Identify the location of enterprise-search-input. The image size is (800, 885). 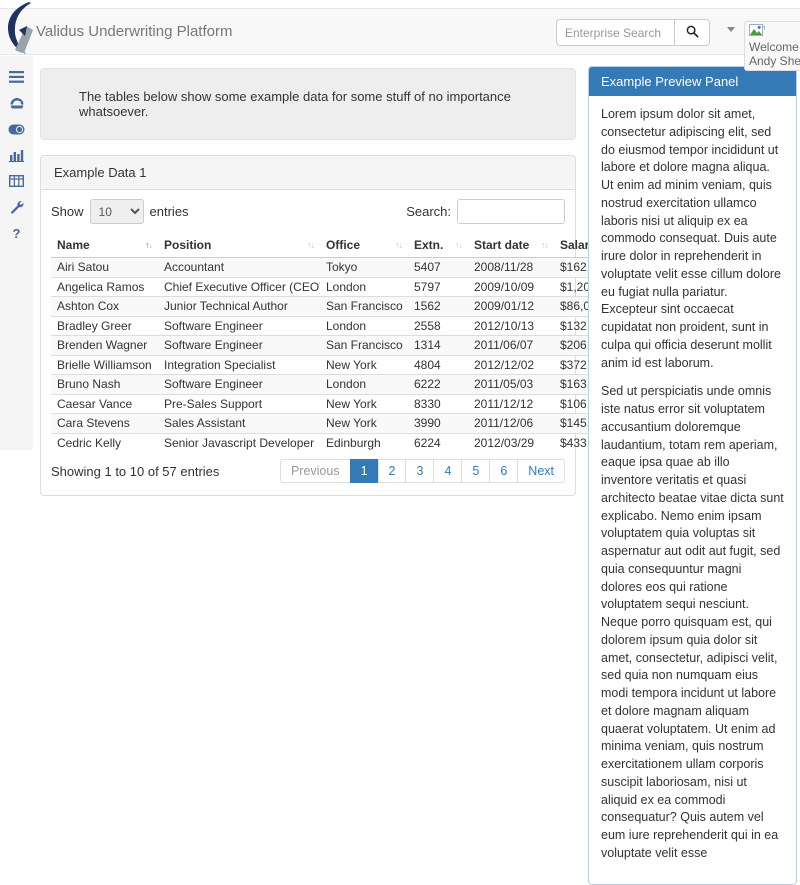
(615, 32).